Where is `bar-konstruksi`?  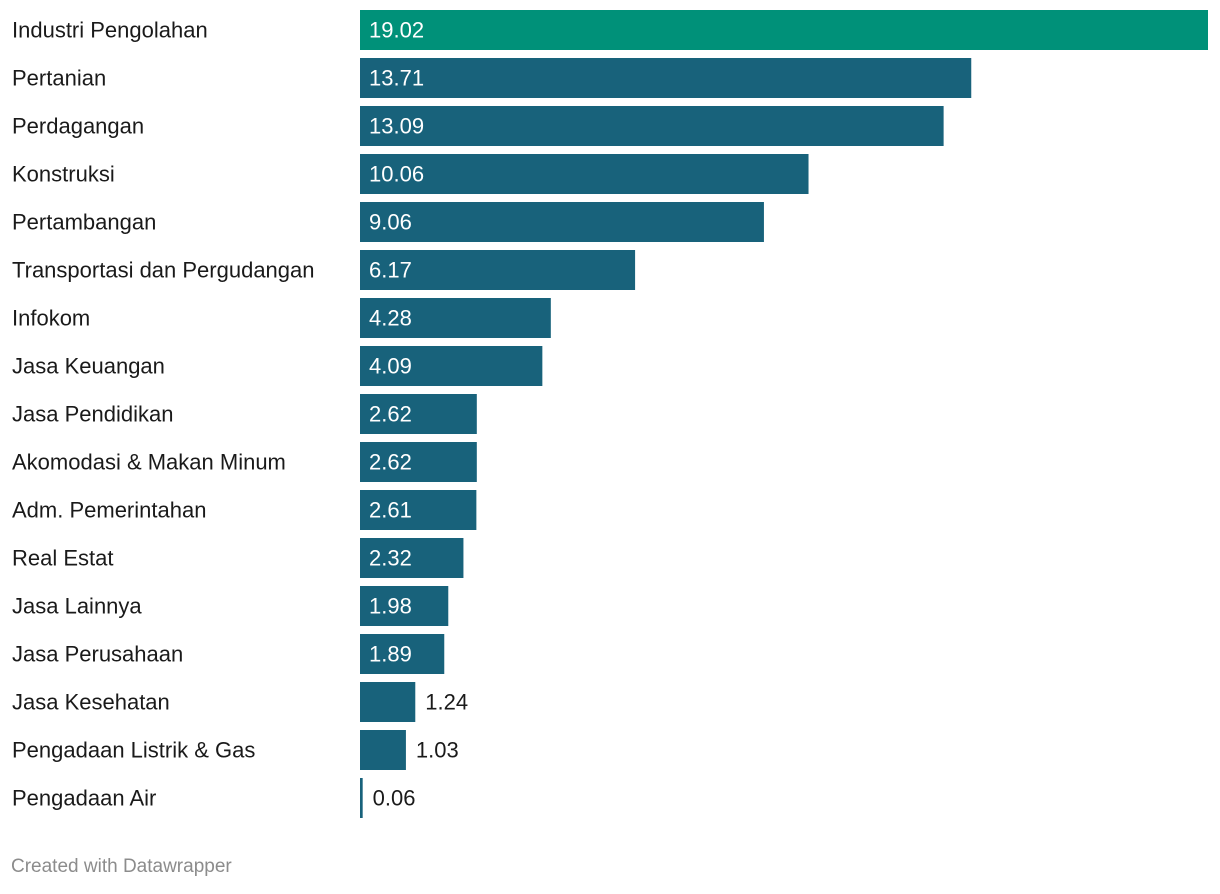
bar-konstruksi is located at coordinates (584, 174).